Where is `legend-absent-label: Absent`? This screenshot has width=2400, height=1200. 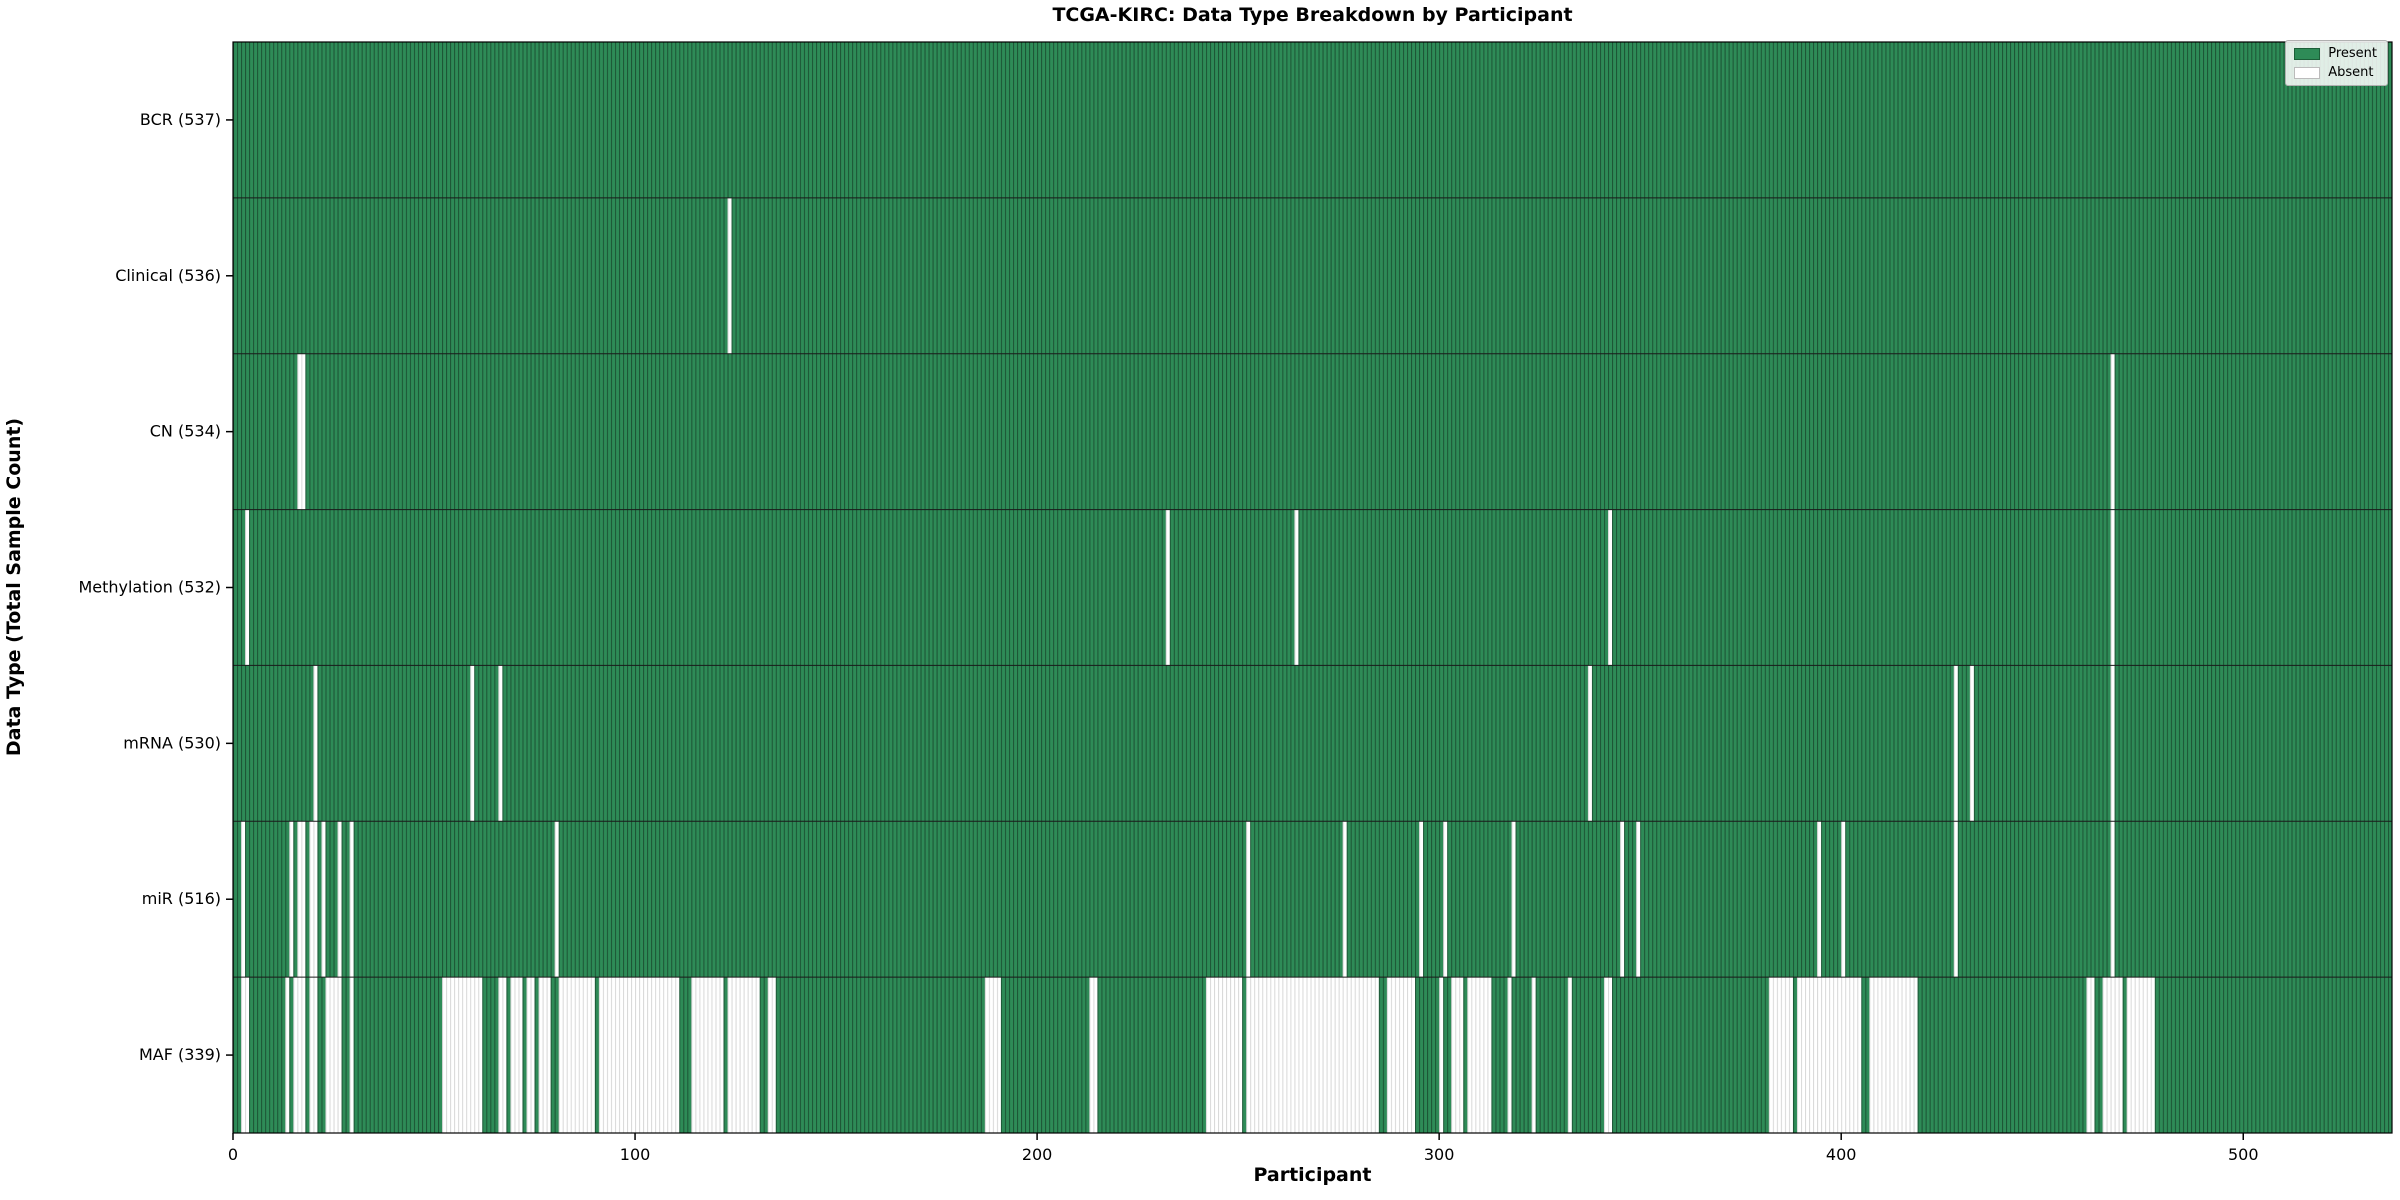 legend-absent-label: Absent is located at coordinates (2351, 72).